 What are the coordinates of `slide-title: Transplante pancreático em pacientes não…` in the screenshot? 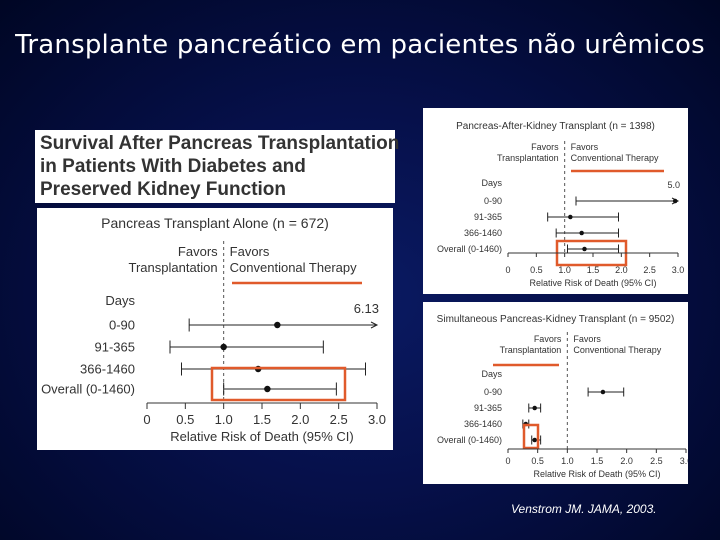 It's located at (360, 45).